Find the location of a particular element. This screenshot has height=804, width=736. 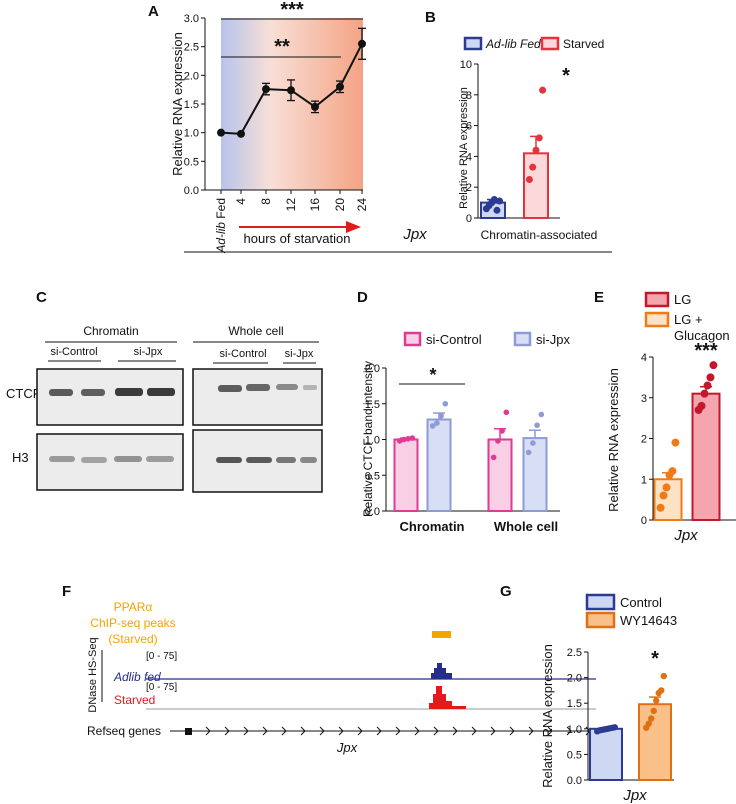

panel-b-ylabel: Relative RNA expression is located at coordinates (464, 148).